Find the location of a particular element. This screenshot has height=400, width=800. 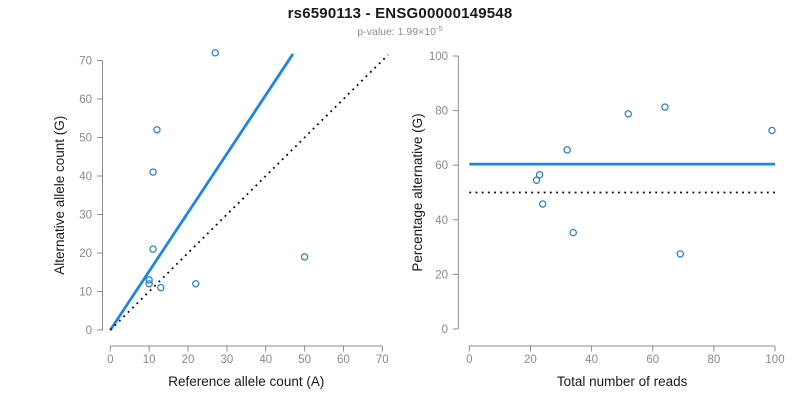

y-axis-tick-label: 80 is located at coordinates (441, 112).